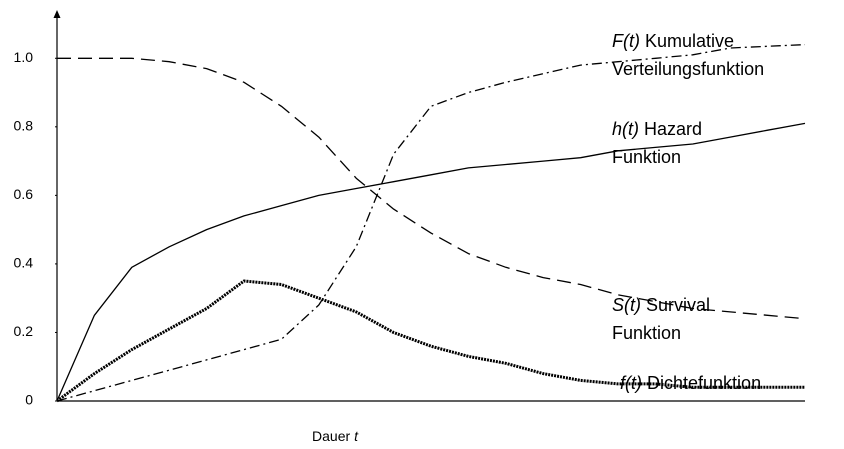  Describe the element at coordinates (631, 383) in the screenshot. I see `series-symbol: f(t)` at that location.